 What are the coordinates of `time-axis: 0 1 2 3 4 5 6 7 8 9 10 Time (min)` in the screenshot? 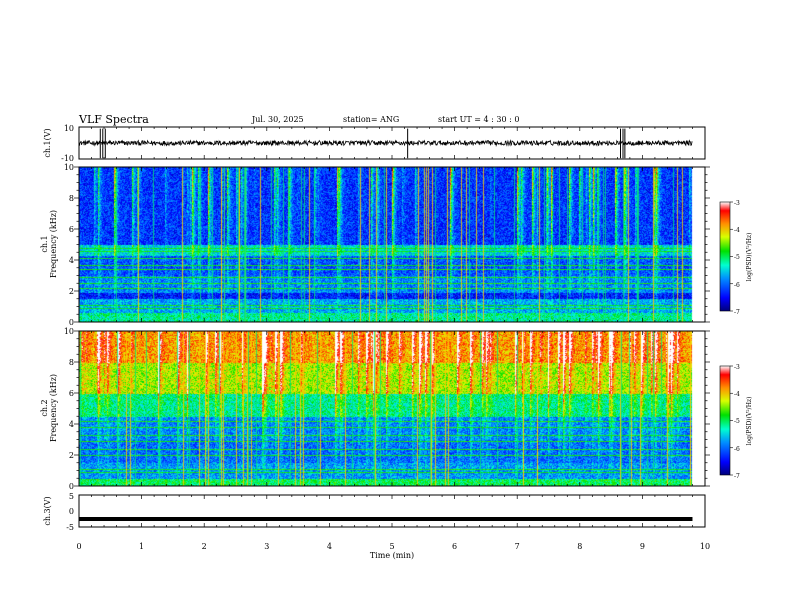 It's located at (393, 551).